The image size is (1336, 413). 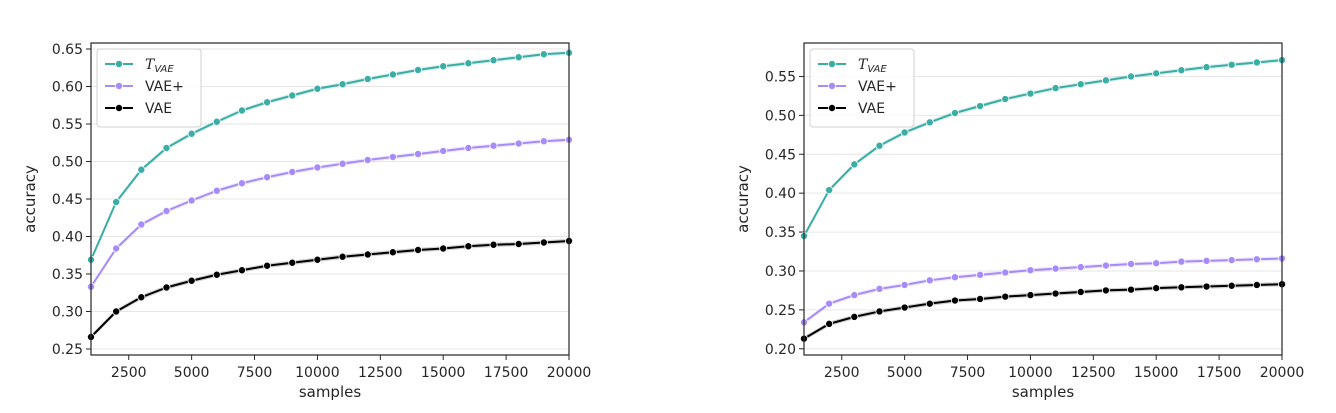 What do you see at coordinates (67, 163) in the screenshot?
I see `y-tick-label: 0.50` at bounding box center [67, 163].